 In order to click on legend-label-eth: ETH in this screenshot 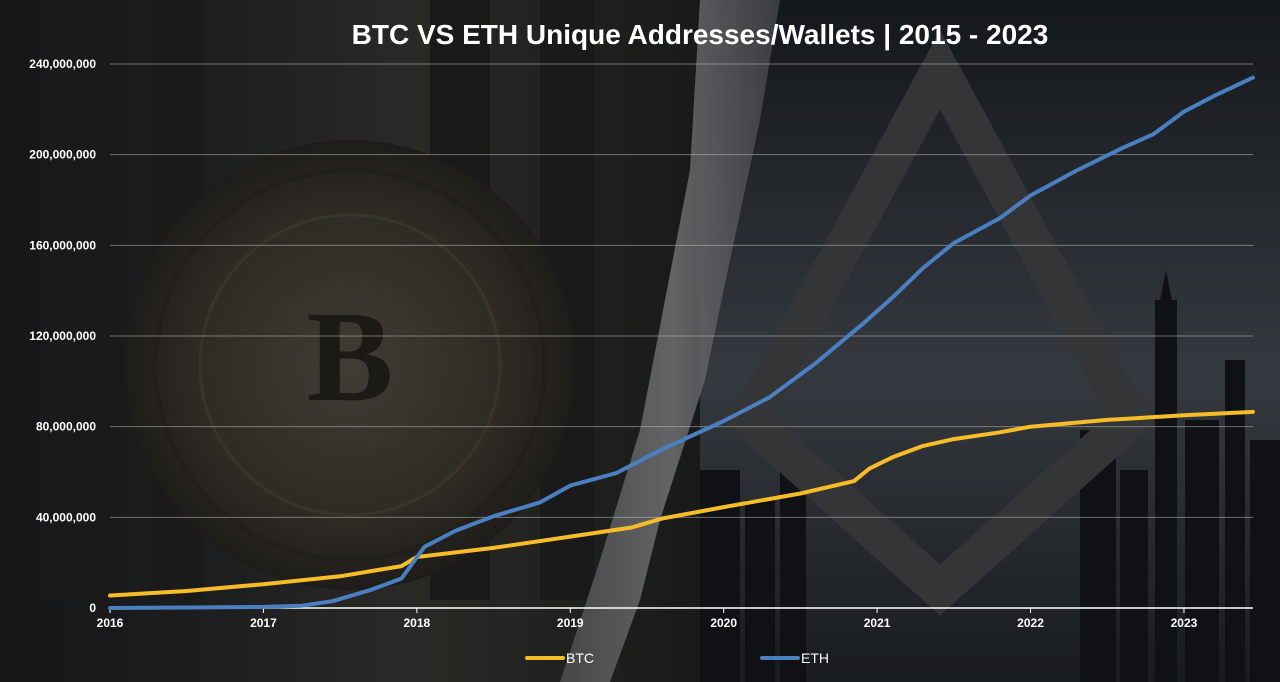, I will do `click(815, 658)`.